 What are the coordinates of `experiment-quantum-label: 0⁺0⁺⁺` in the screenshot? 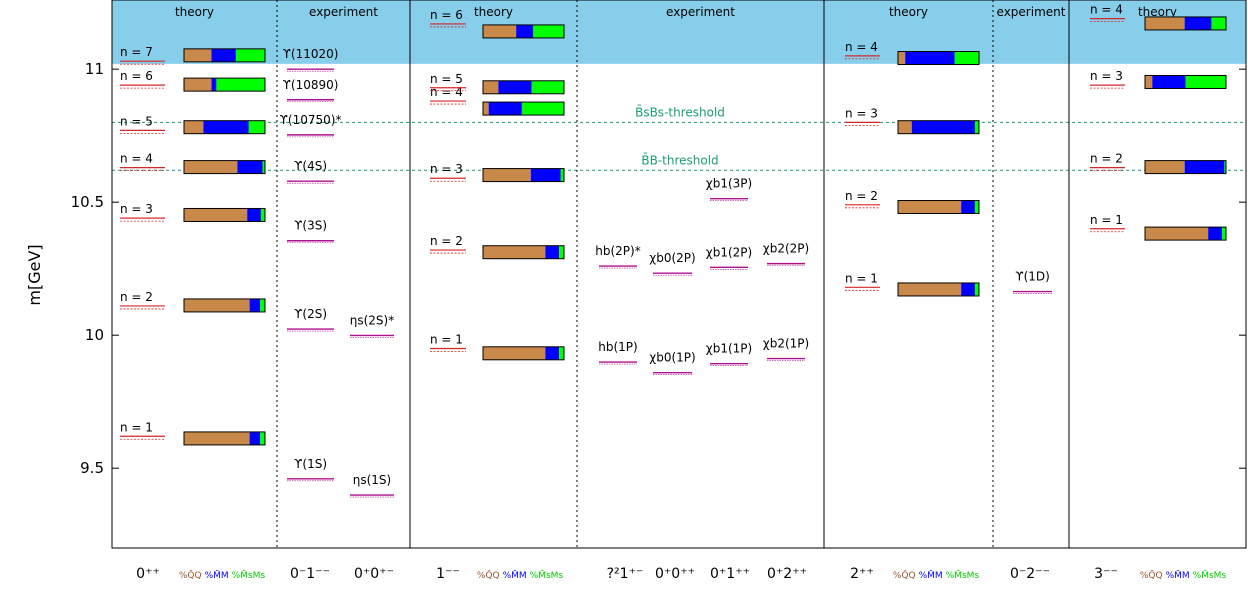 It's located at (675, 574).